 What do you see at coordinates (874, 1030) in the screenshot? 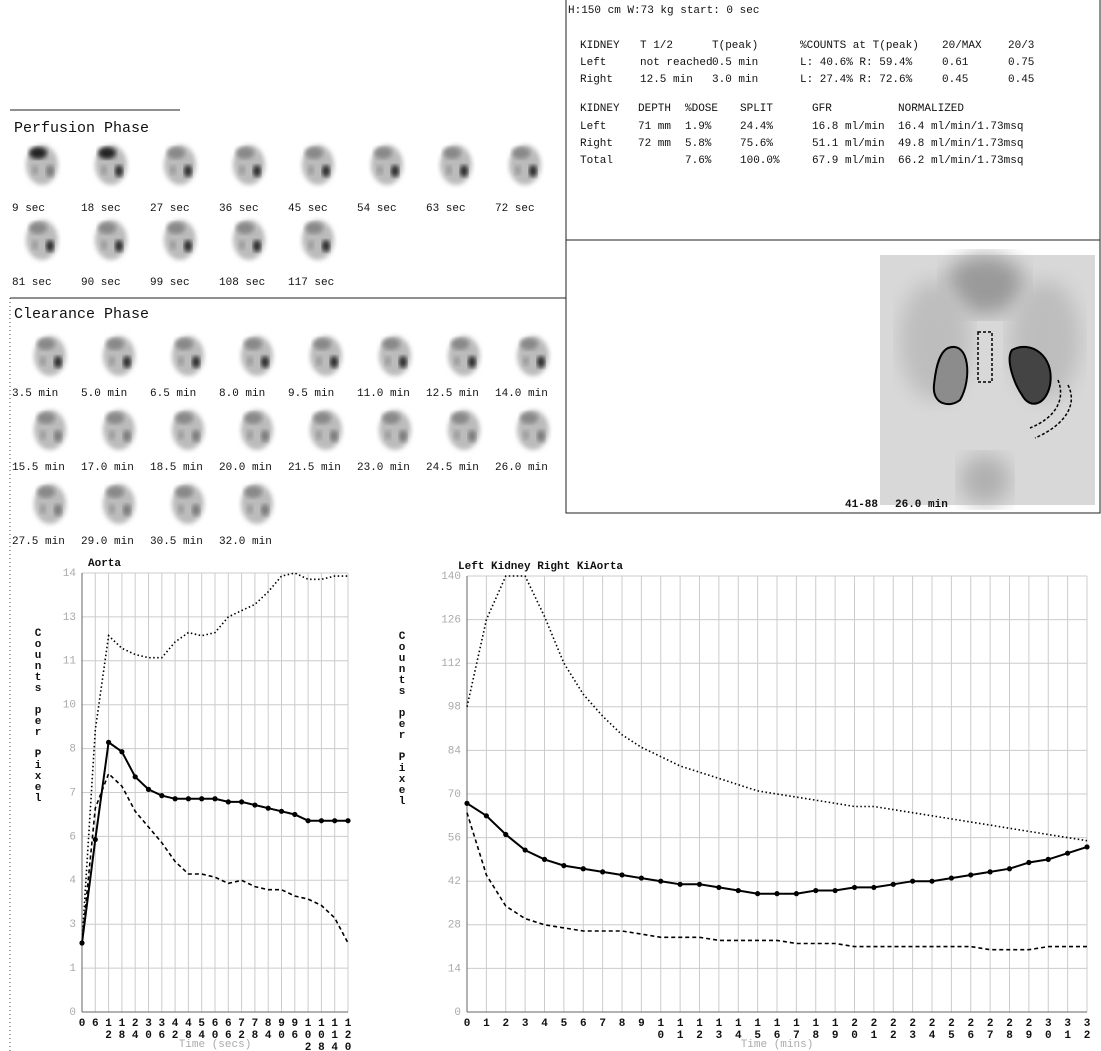
I see `x-tick-label: 21` at bounding box center [874, 1030].